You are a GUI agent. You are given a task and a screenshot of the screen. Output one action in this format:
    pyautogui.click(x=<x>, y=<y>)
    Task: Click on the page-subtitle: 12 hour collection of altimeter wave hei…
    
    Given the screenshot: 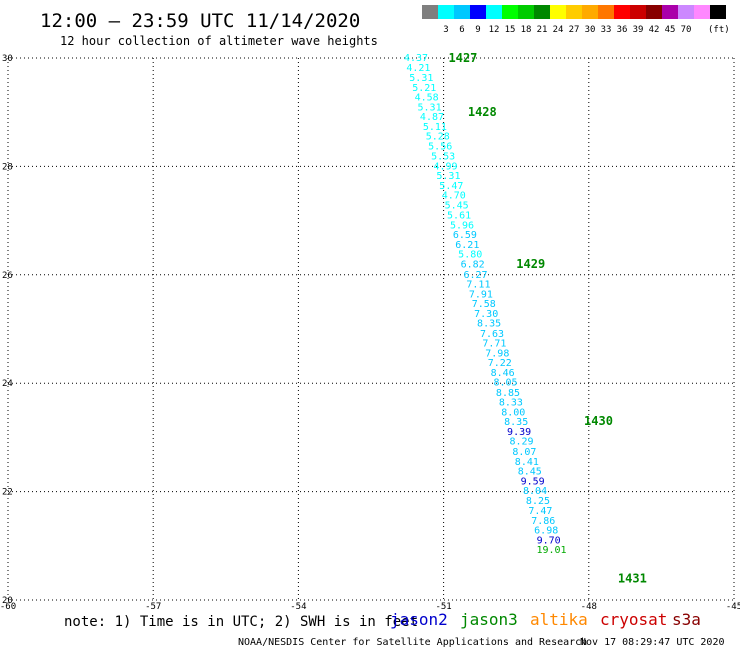 What is the action you would take?
    pyautogui.click(x=219, y=41)
    